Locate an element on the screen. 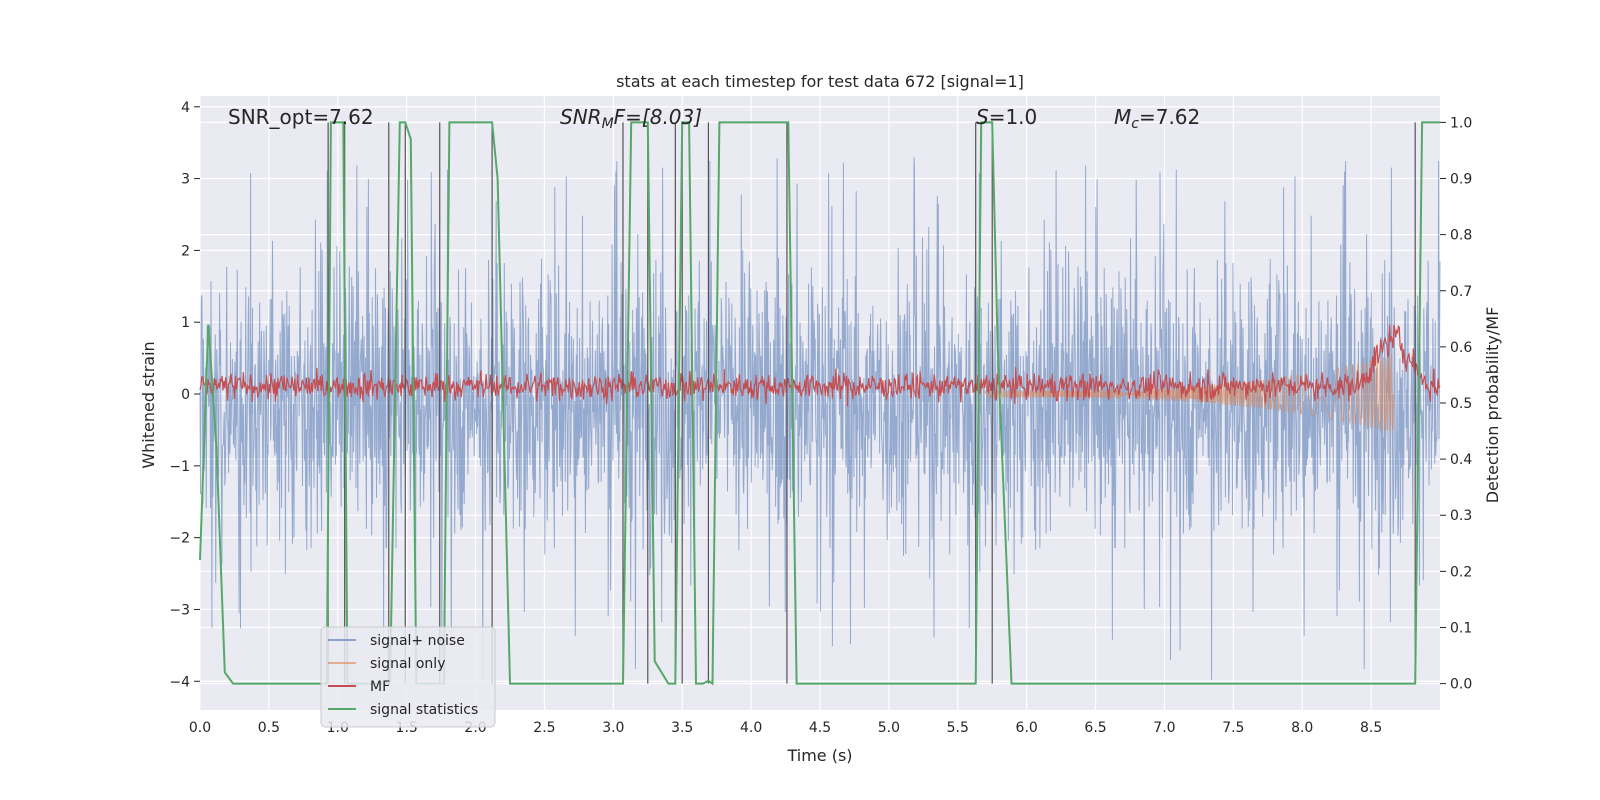 The image size is (1600, 800). y-tick-label: −2 is located at coordinates (179, 539).